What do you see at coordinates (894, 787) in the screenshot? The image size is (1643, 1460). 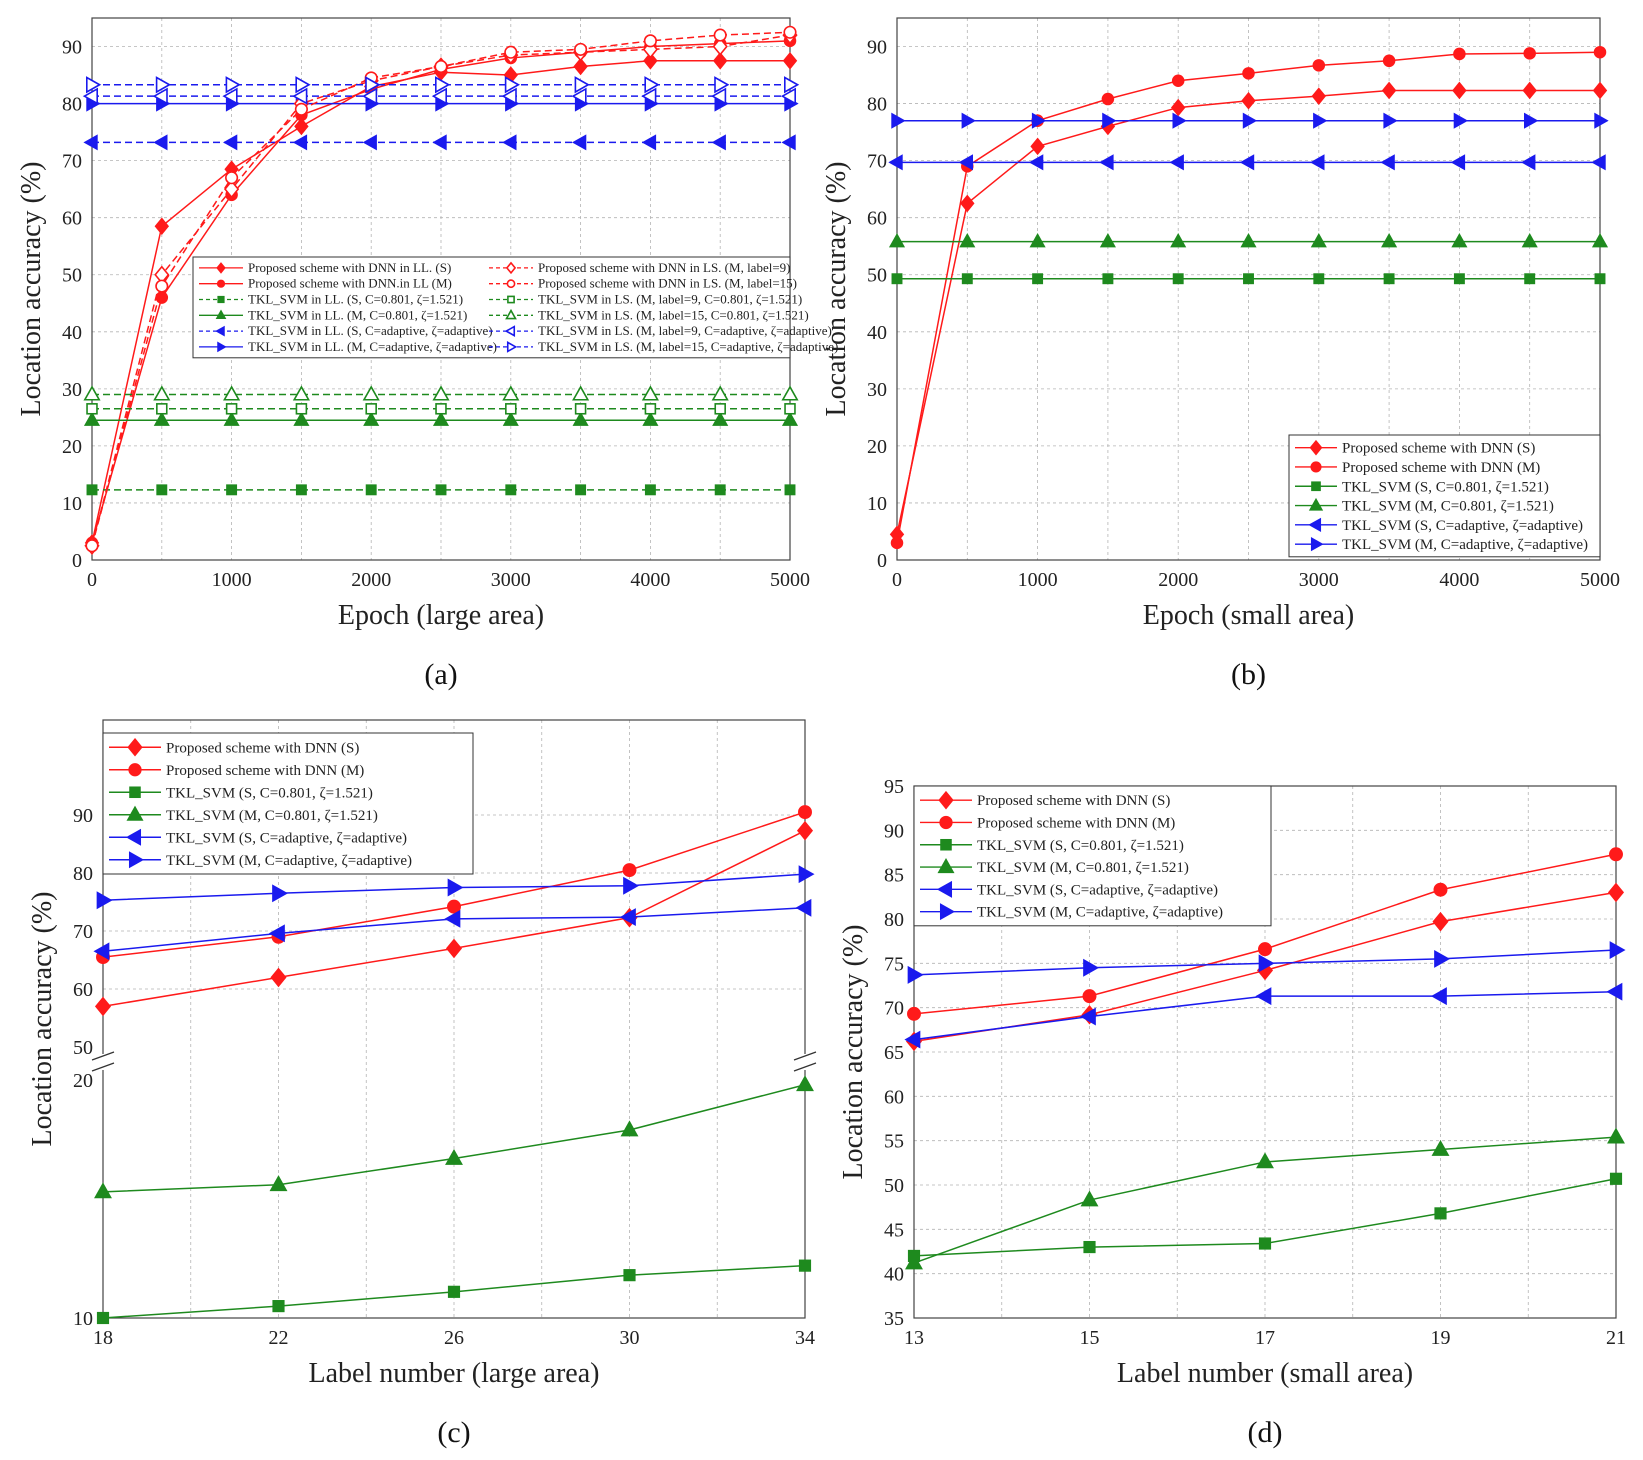 I see `panel-d-ytick-12: 95` at bounding box center [894, 787].